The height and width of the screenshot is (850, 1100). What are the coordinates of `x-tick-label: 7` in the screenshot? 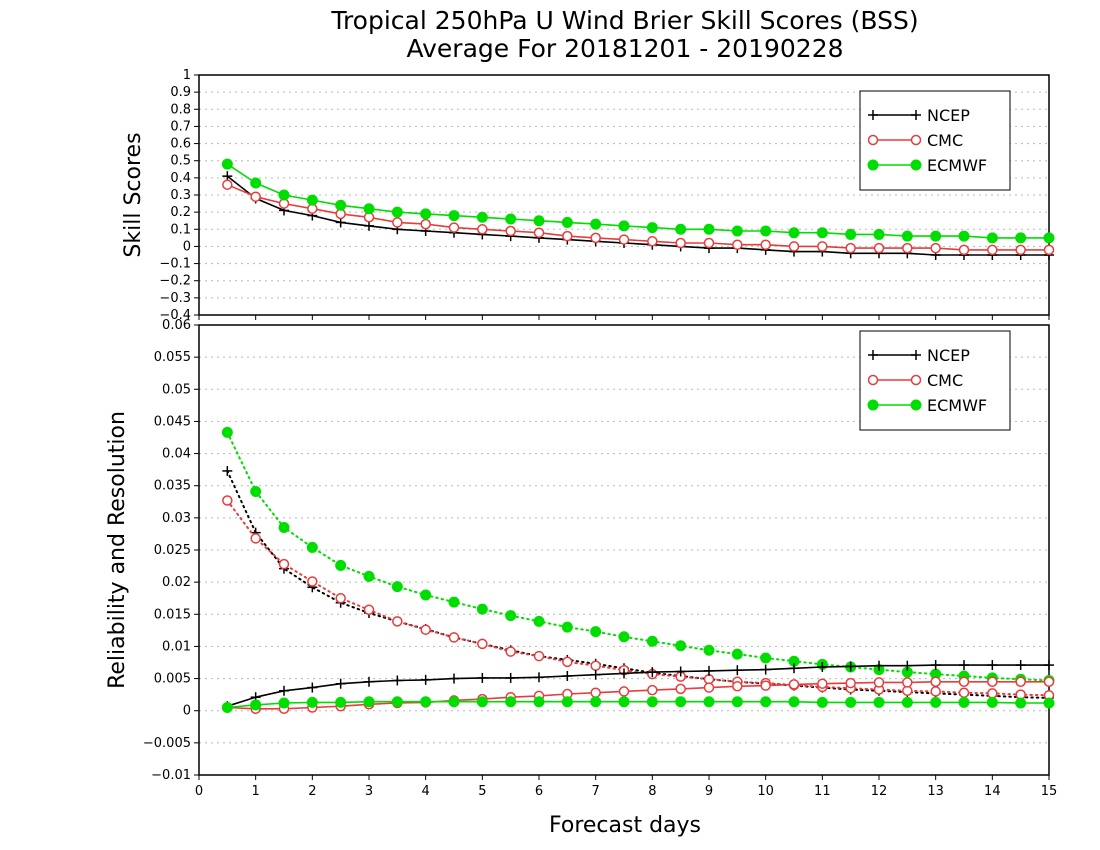 It's located at (596, 791).